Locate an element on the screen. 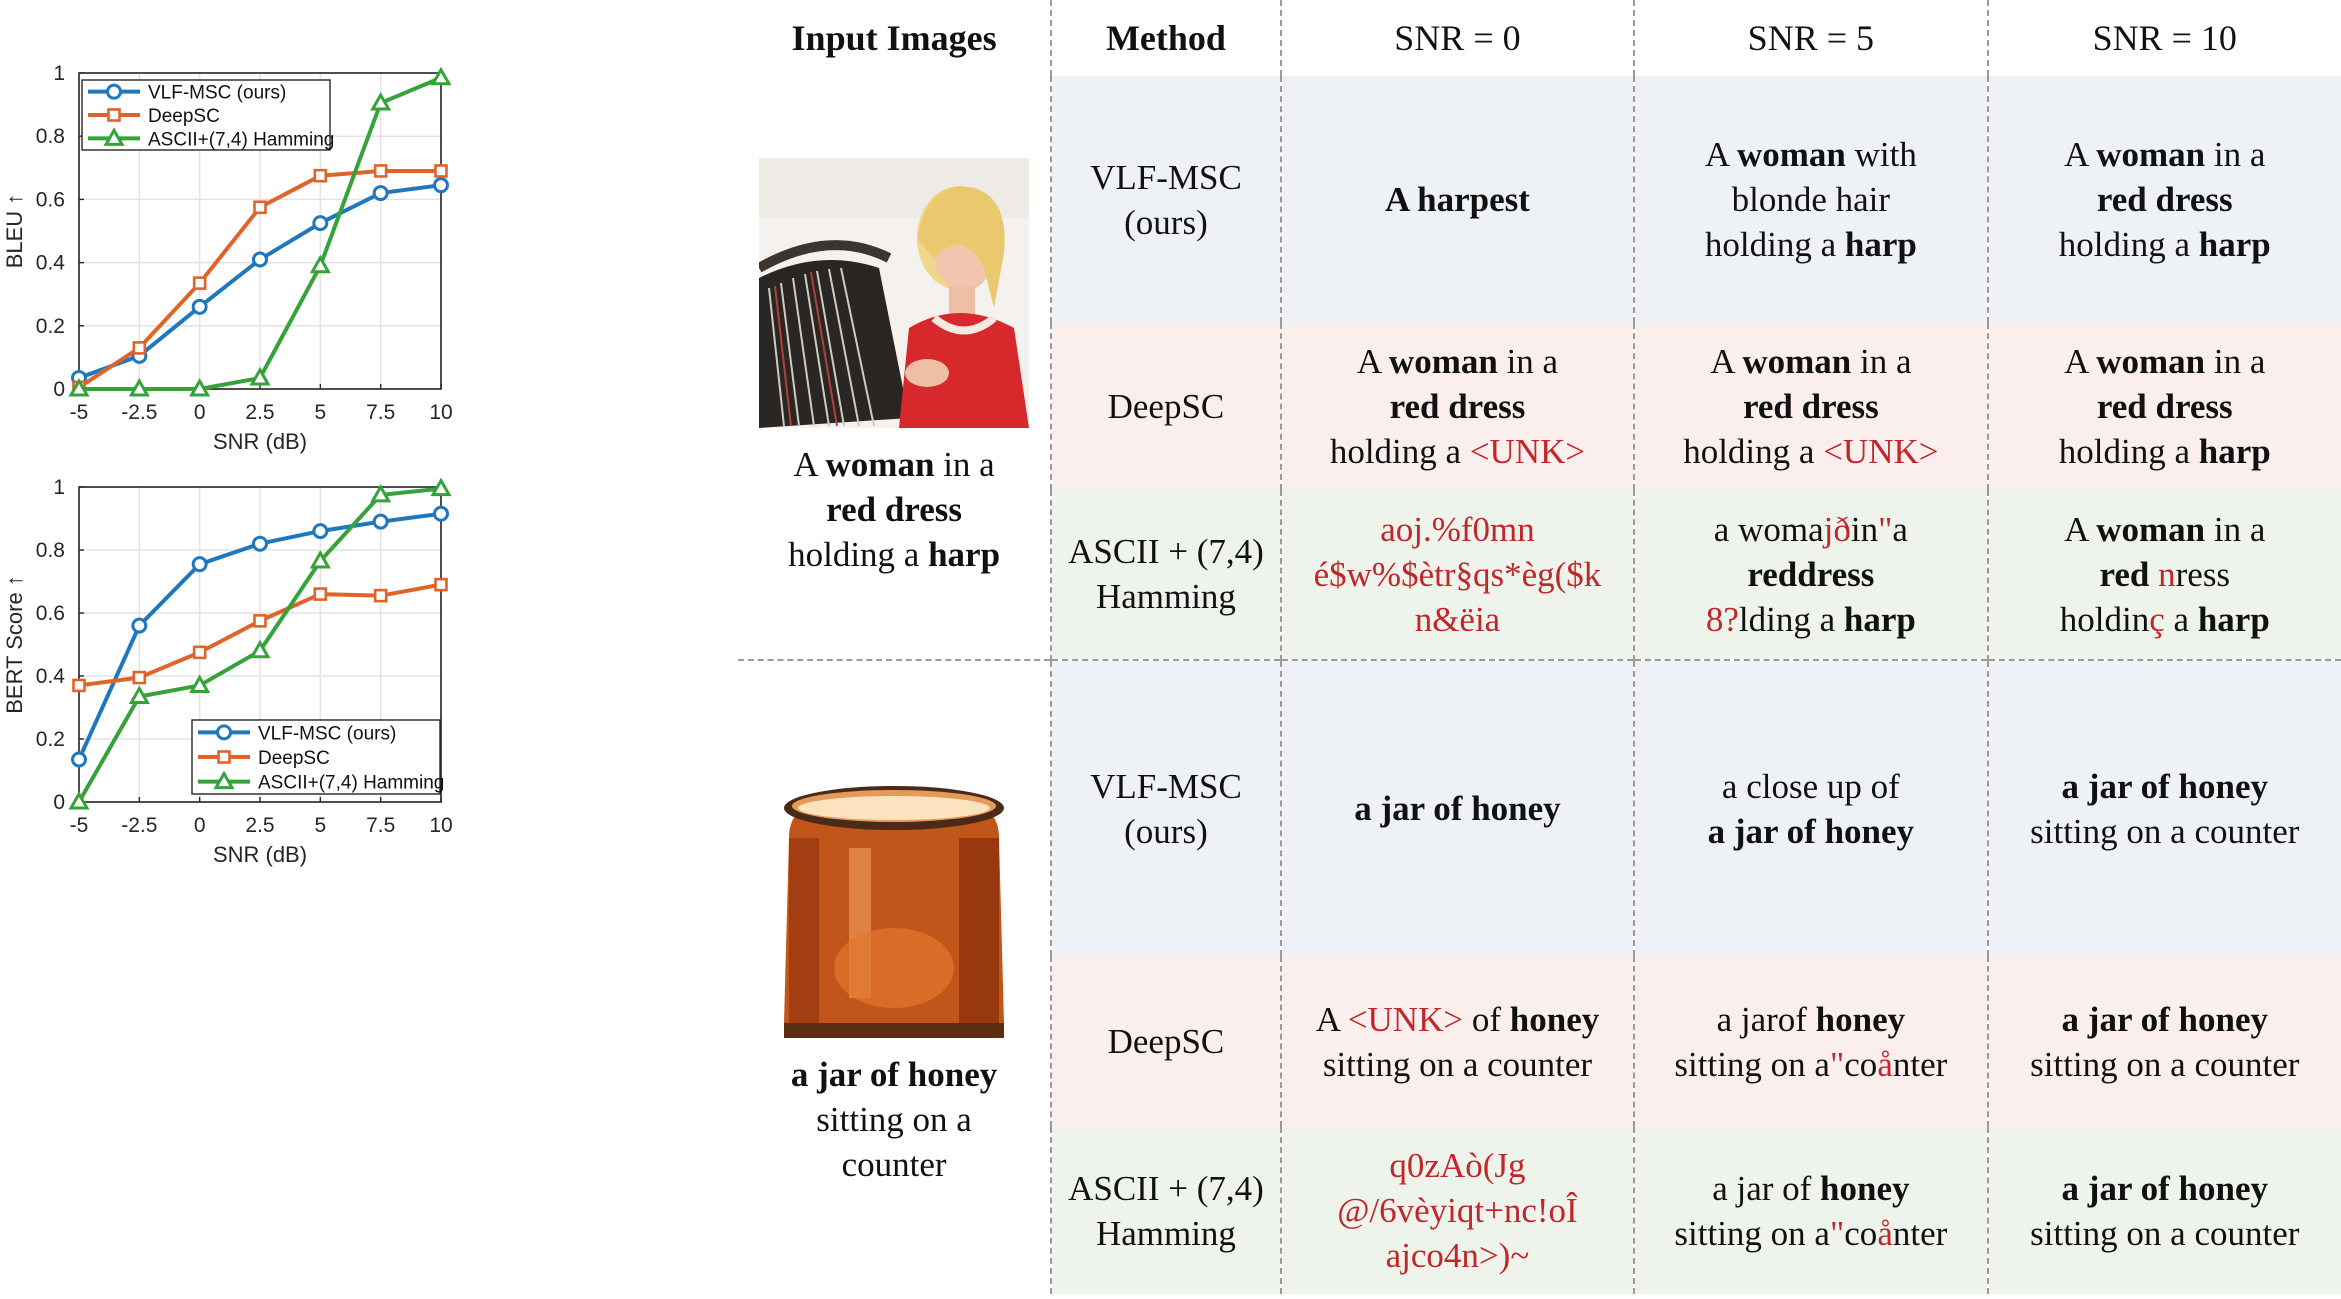 The image size is (2341, 1299). x-tick-label: 10 is located at coordinates (440, 825).